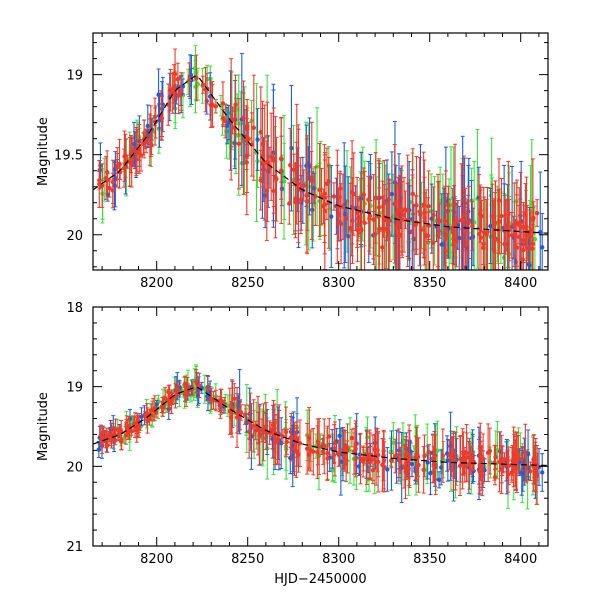  Describe the element at coordinates (247, 283) in the screenshot. I see `x-tick-label: 8250` at that location.